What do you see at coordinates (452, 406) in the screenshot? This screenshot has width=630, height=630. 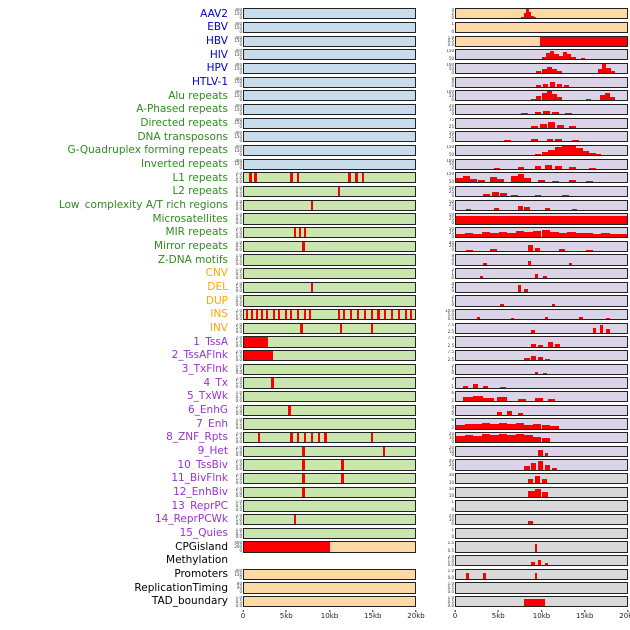 I see `y-tick-label: 4` at bounding box center [452, 406].